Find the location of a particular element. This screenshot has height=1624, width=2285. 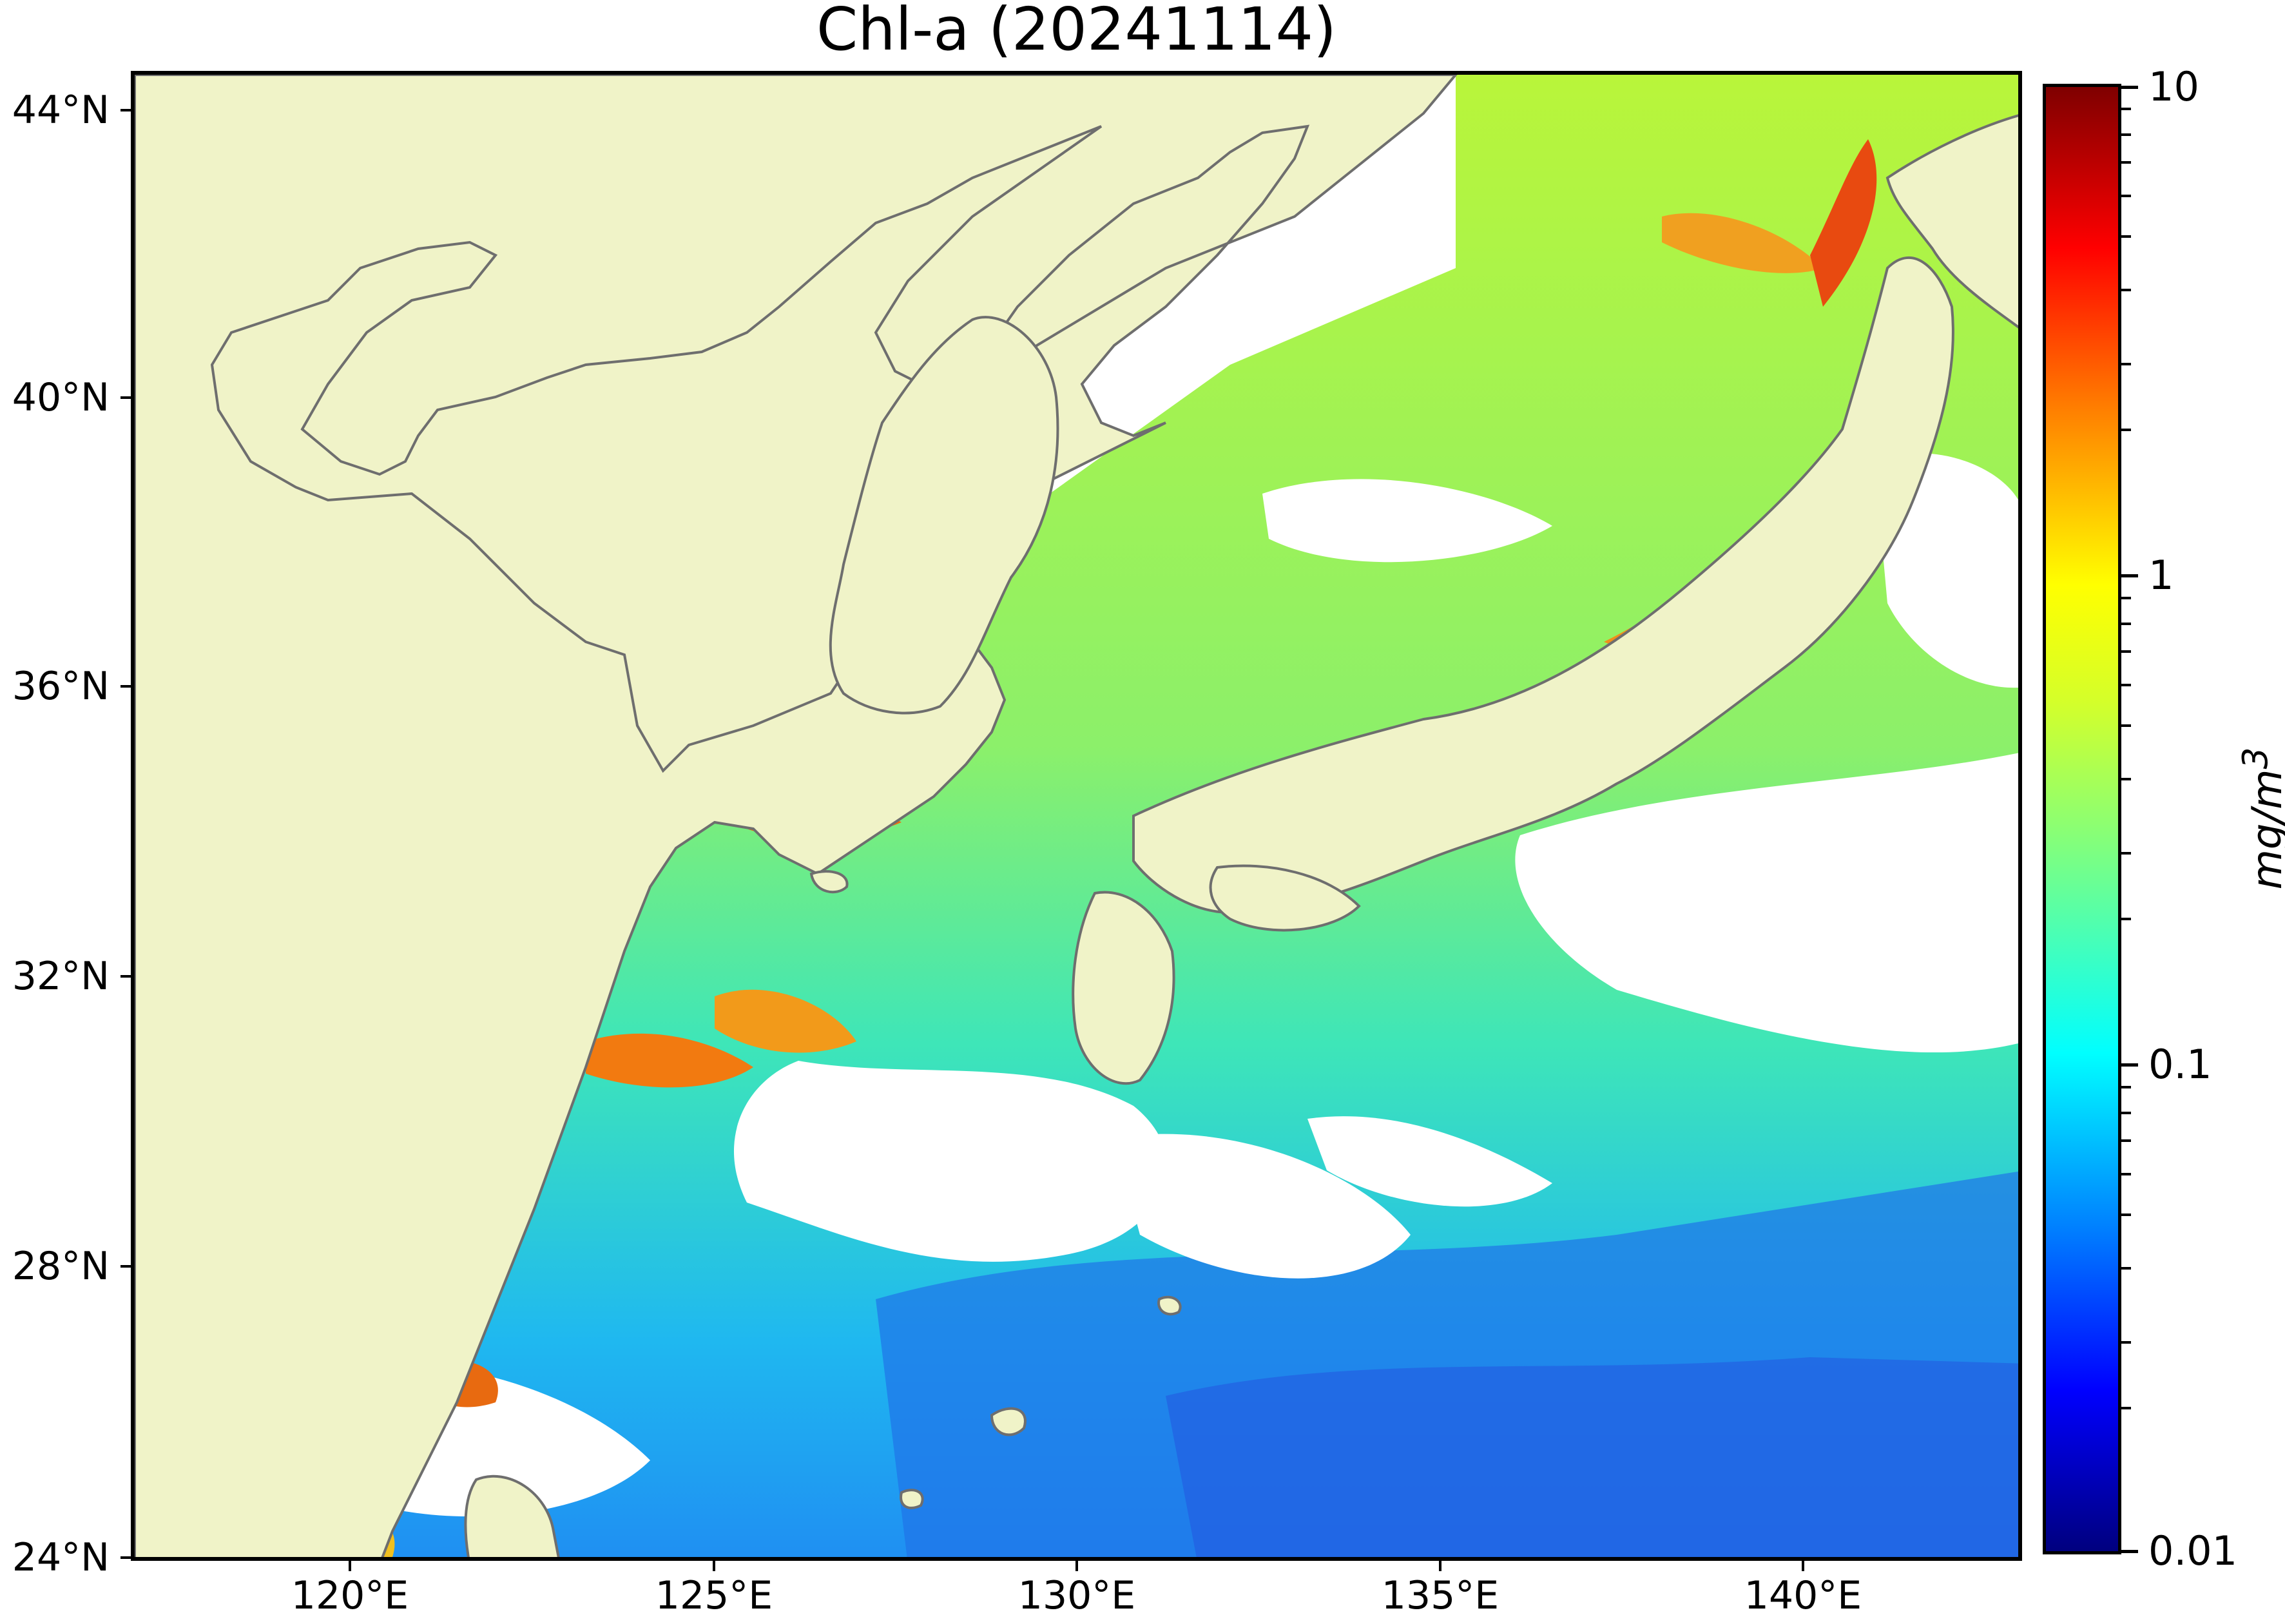

lon-label: 130°E is located at coordinates (1076, 1596).